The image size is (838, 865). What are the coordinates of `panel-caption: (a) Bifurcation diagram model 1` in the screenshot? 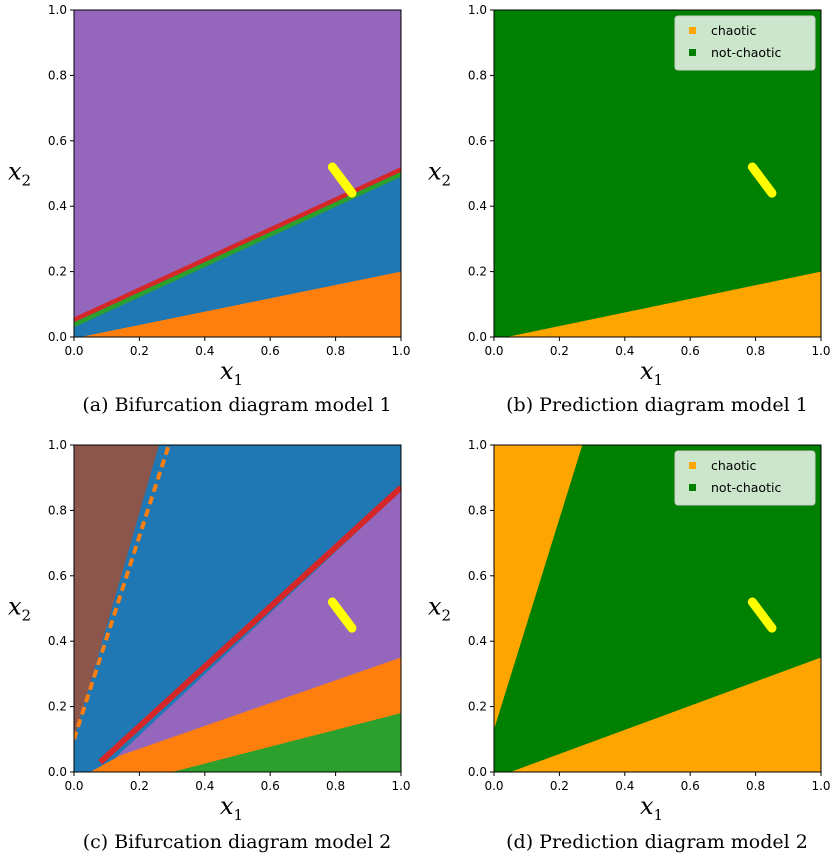 It's located at (236, 405).